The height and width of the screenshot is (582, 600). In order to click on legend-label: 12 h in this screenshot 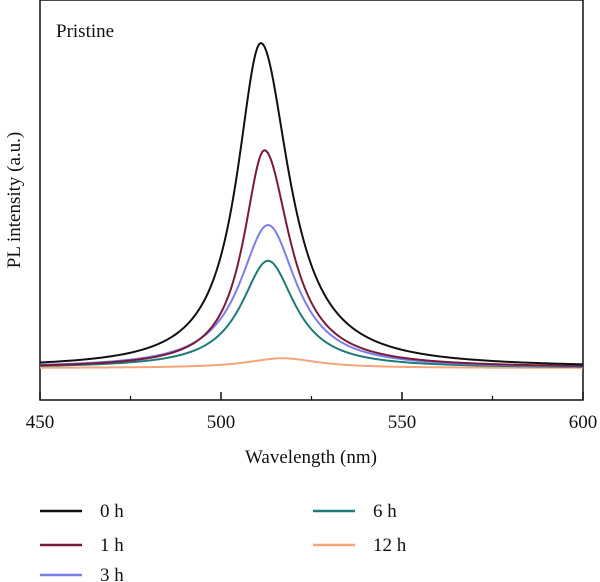, I will do `click(390, 545)`.